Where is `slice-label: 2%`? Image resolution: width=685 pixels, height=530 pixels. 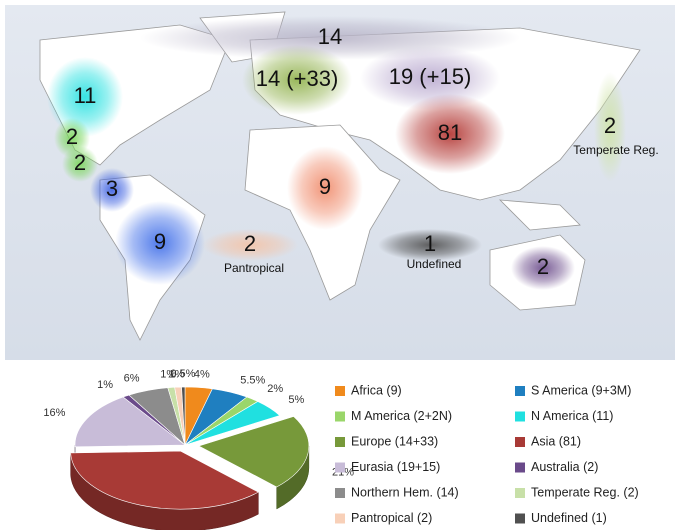
slice-label: 2% is located at coordinates (275, 389).